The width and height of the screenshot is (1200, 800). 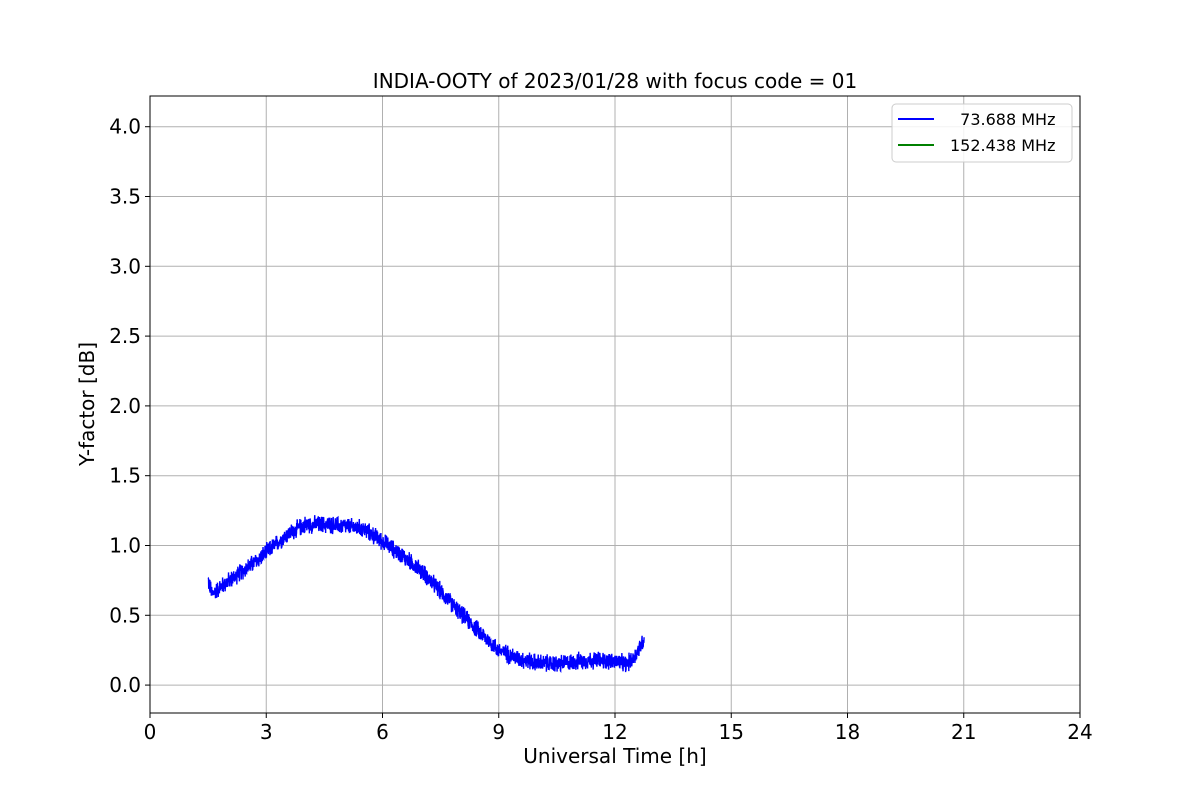 I want to click on y-tick-label: 1.5, so click(x=125, y=476).